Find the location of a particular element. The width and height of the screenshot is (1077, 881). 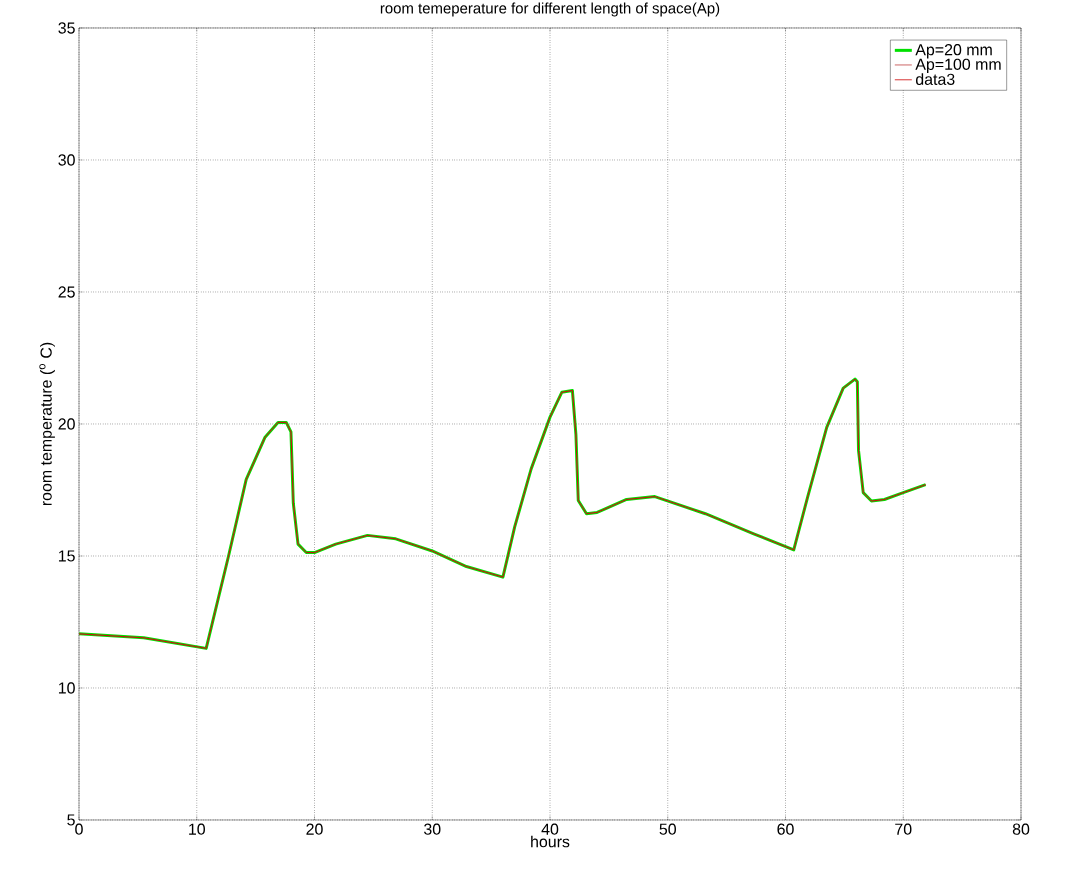

x-tick-label: 30 is located at coordinates (432, 829).